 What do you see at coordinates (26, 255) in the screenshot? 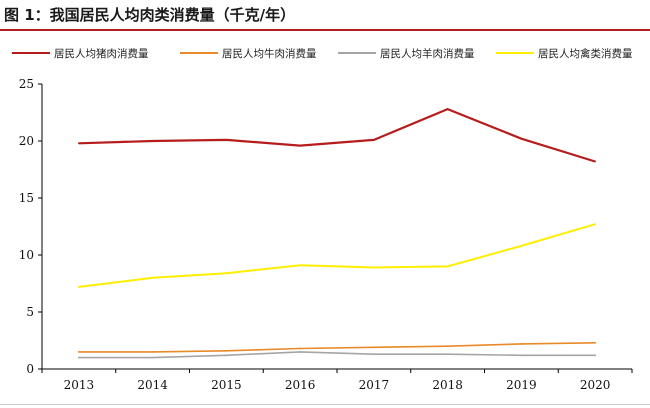
I see `y-tick-label-2: 10` at bounding box center [26, 255].